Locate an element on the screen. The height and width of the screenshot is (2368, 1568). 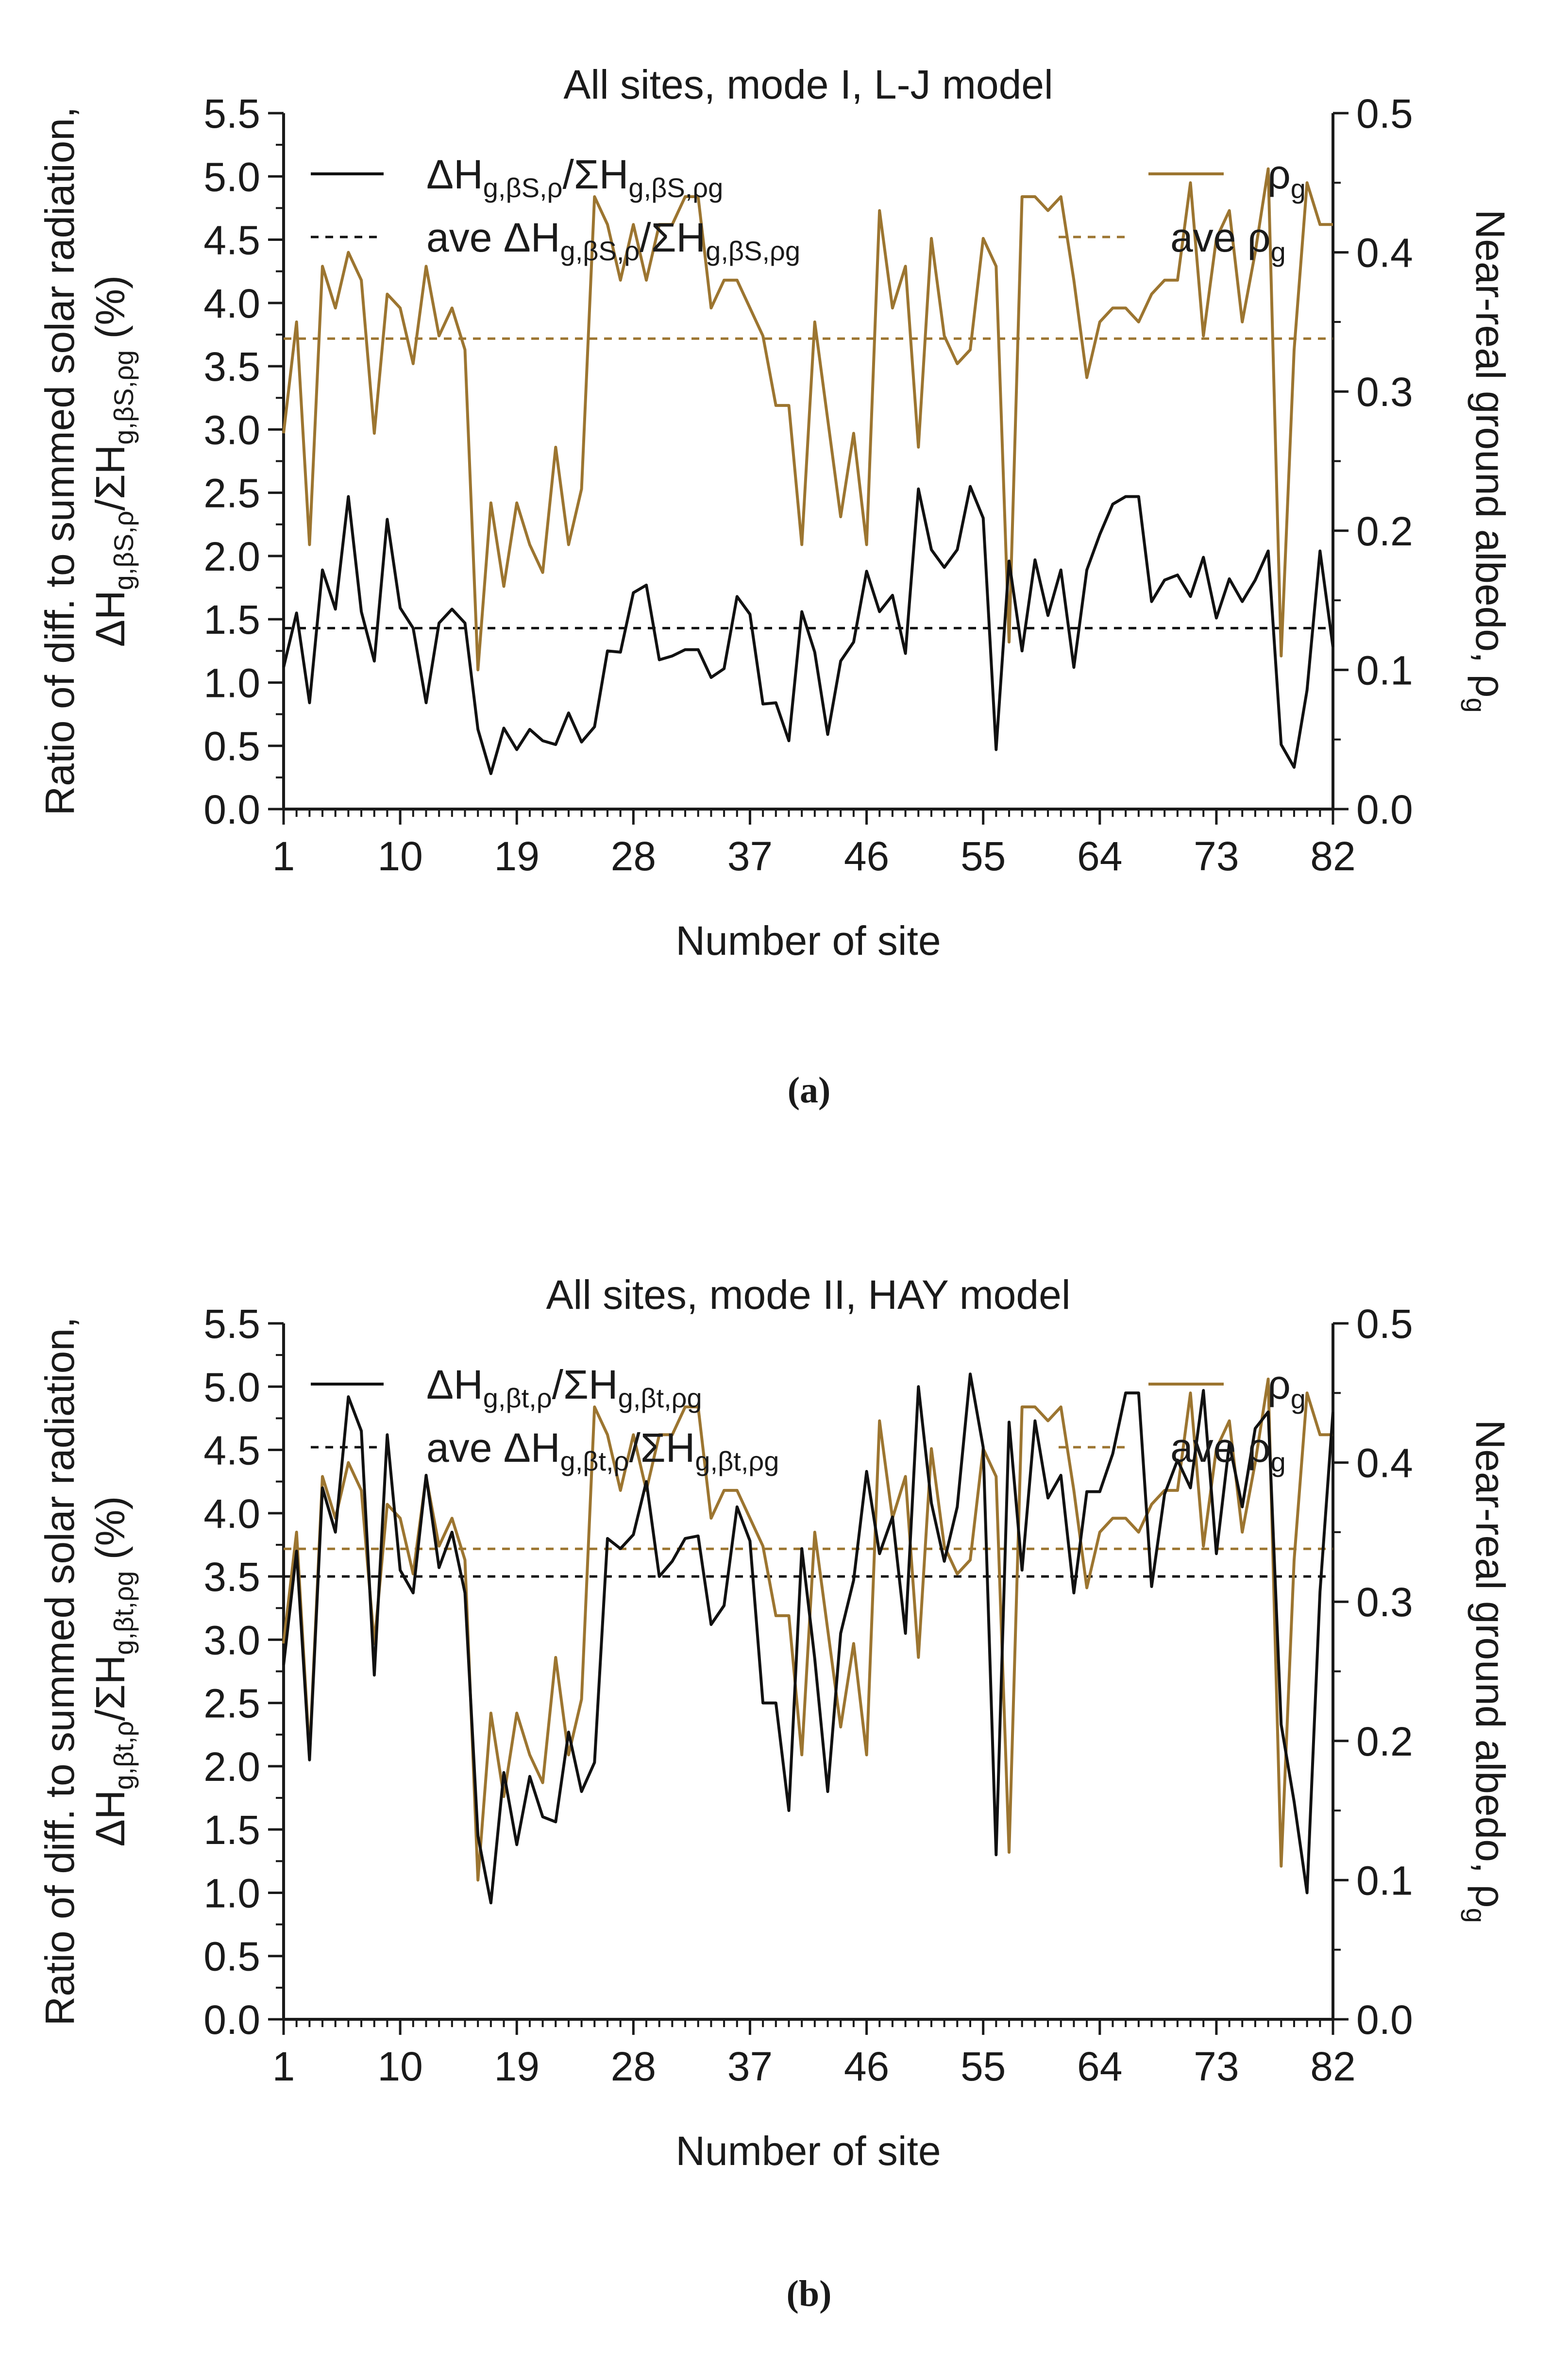
legend-ratio-label: ΔHg,βS,ρ/ΣHg,βS,ρg is located at coordinates (574, 177).